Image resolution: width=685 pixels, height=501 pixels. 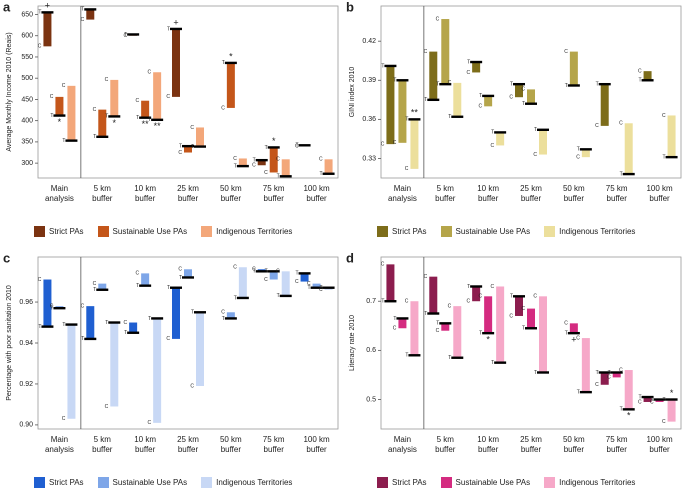 I want to click on y-tick-label: 600, so click(x=27, y=36).